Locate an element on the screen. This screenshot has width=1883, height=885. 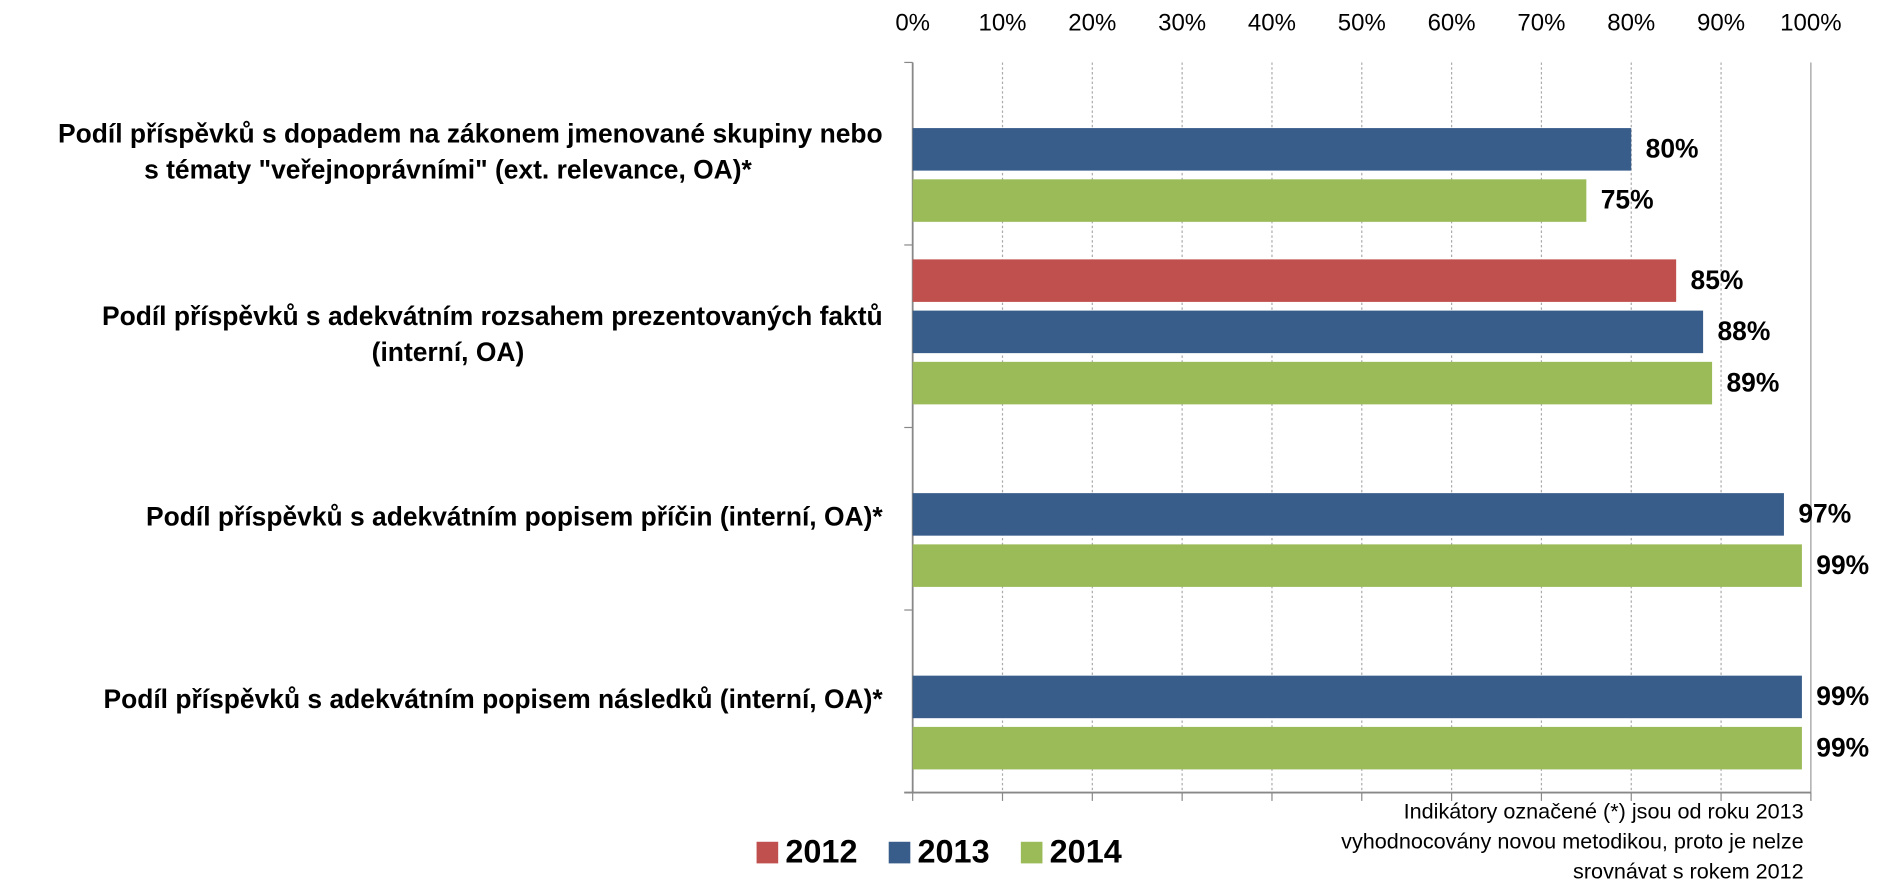
x-tick-label: 60% is located at coordinates (1452, 22).